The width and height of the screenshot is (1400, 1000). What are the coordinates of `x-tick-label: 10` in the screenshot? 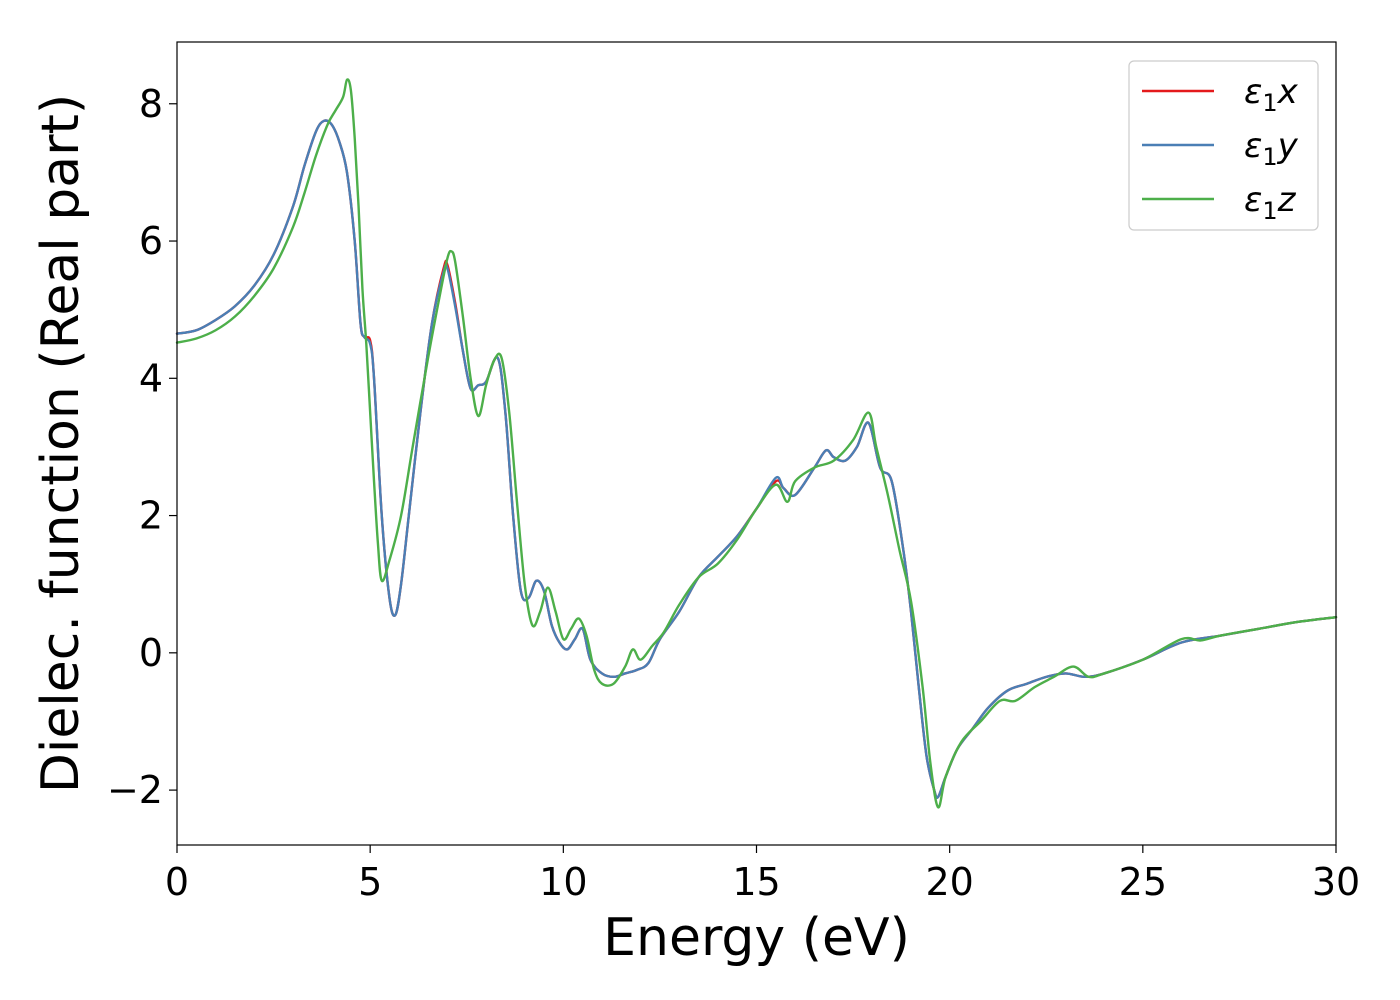 It's located at (563, 882).